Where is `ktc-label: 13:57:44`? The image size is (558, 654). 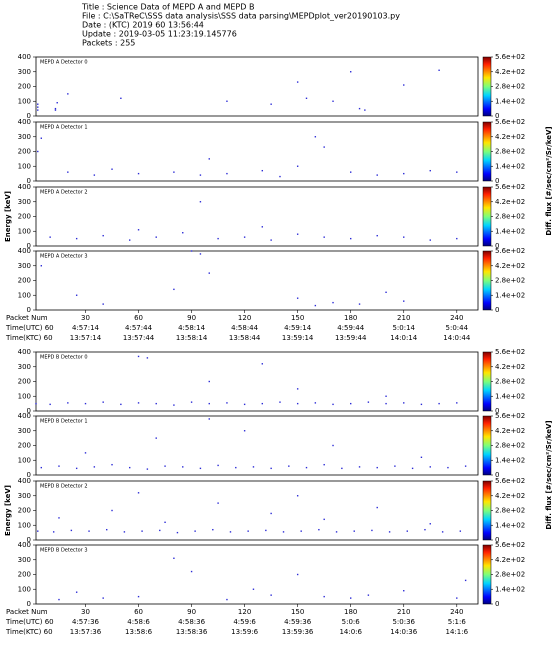 ktc-label: 13:57:44 is located at coordinates (139, 338).